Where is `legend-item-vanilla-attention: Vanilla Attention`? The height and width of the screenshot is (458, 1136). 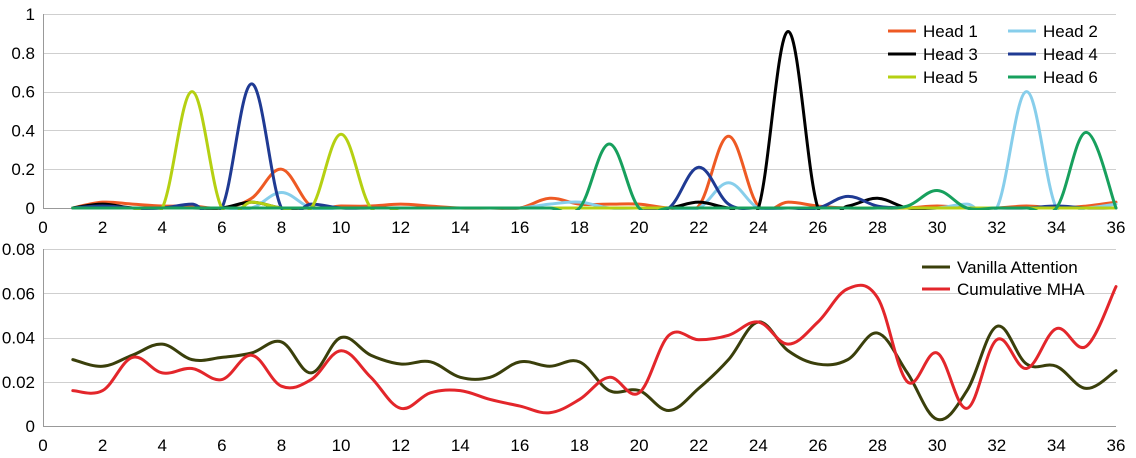 legend-item-vanilla-attention: Vanilla Attention is located at coordinates (1000, 267).